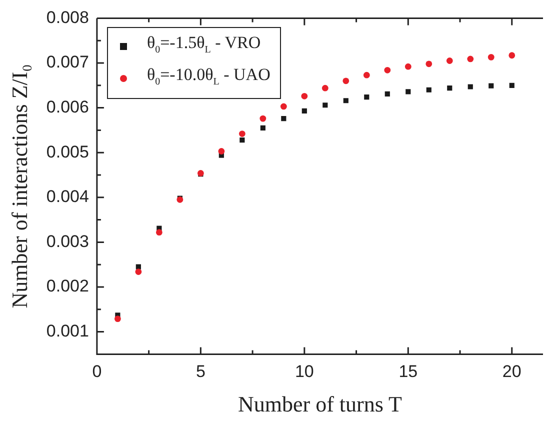 This screenshot has height=427, width=547. Describe the element at coordinates (67, 106) in the screenshot. I see `y-tick-label: 0.006` at that location.